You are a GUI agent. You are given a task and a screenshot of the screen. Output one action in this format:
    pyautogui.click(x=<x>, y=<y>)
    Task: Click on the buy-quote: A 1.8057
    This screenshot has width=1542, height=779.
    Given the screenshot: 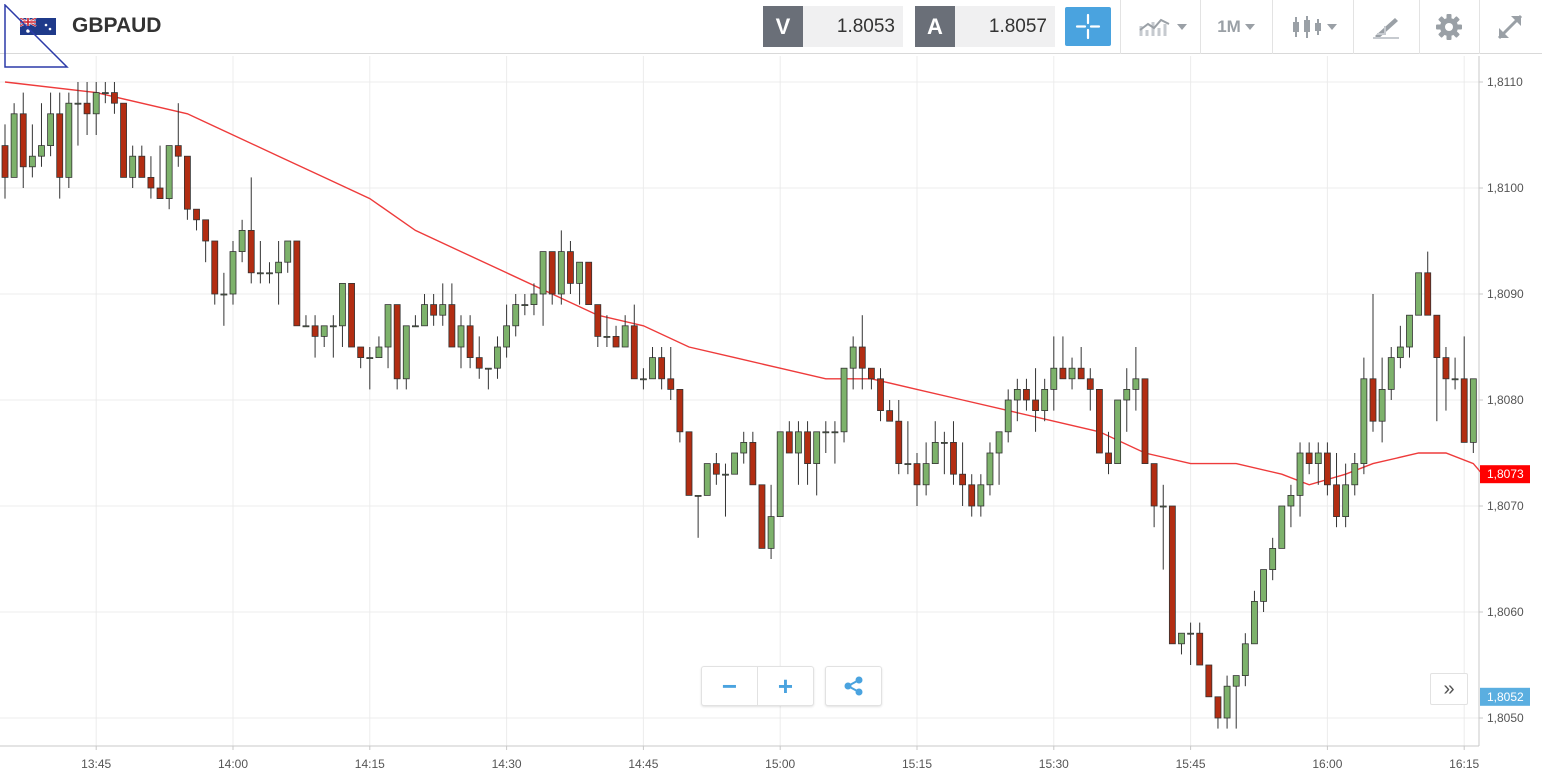 What is the action you would take?
    pyautogui.click(x=985, y=26)
    